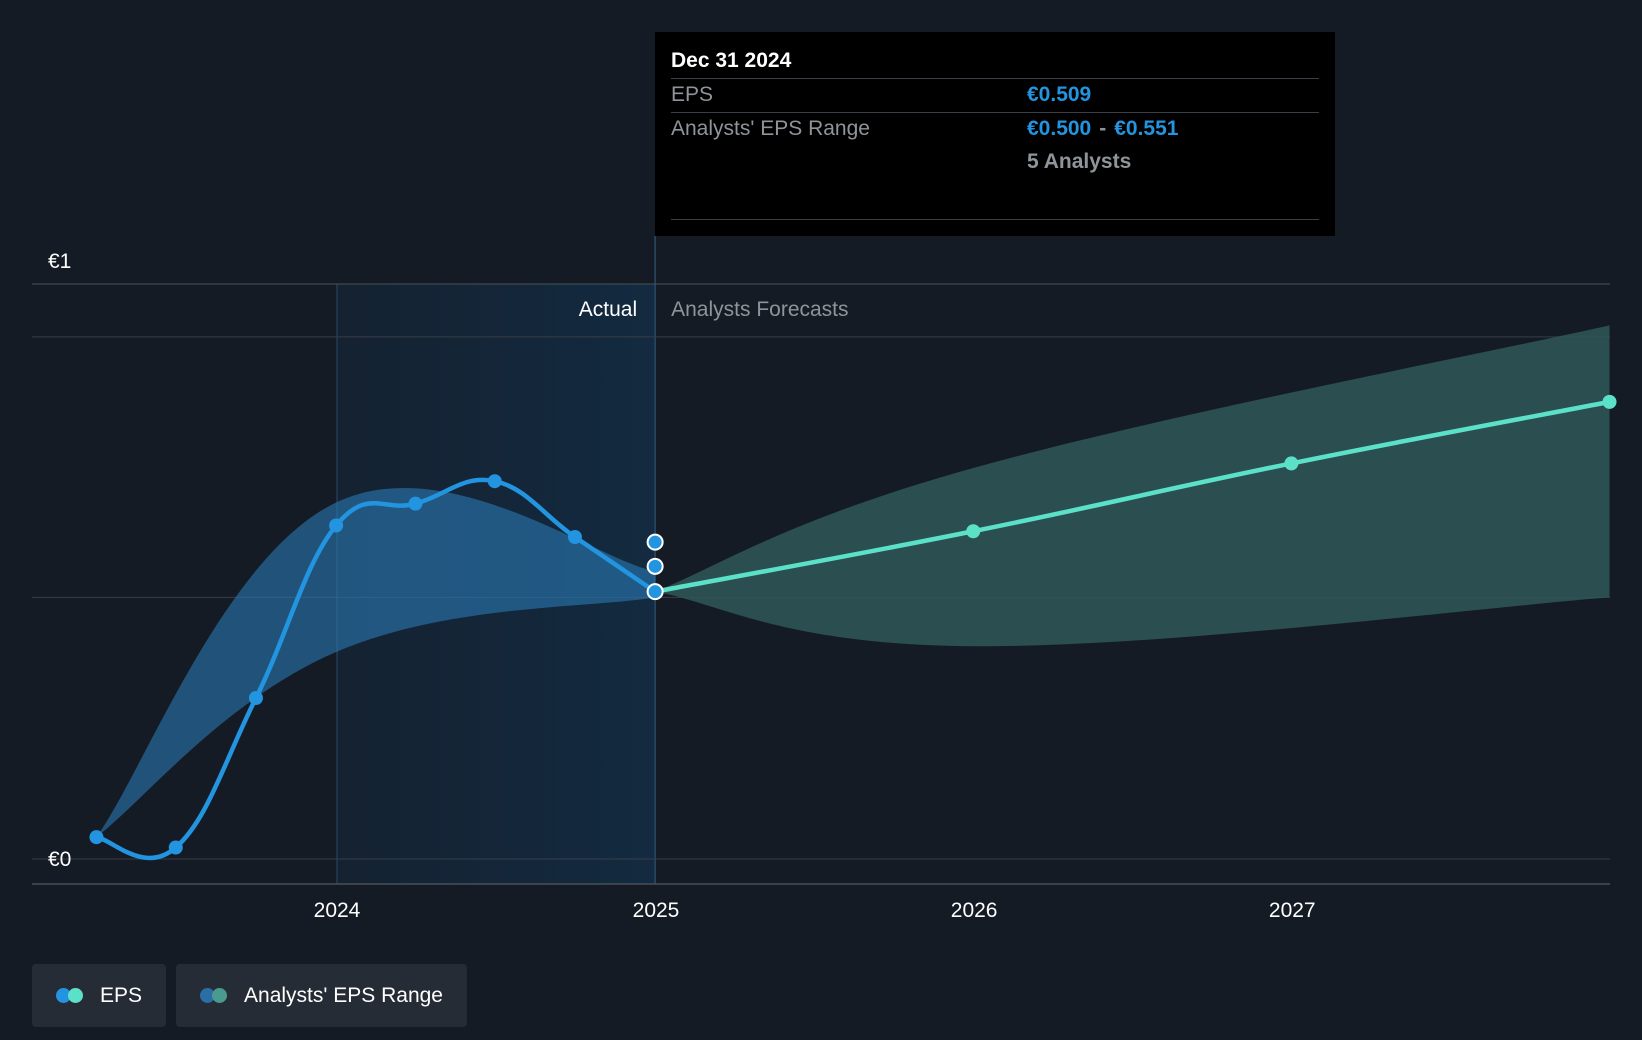 The width and height of the screenshot is (1642, 1040). I want to click on y-tick-label-1: €0, so click(59, 859).